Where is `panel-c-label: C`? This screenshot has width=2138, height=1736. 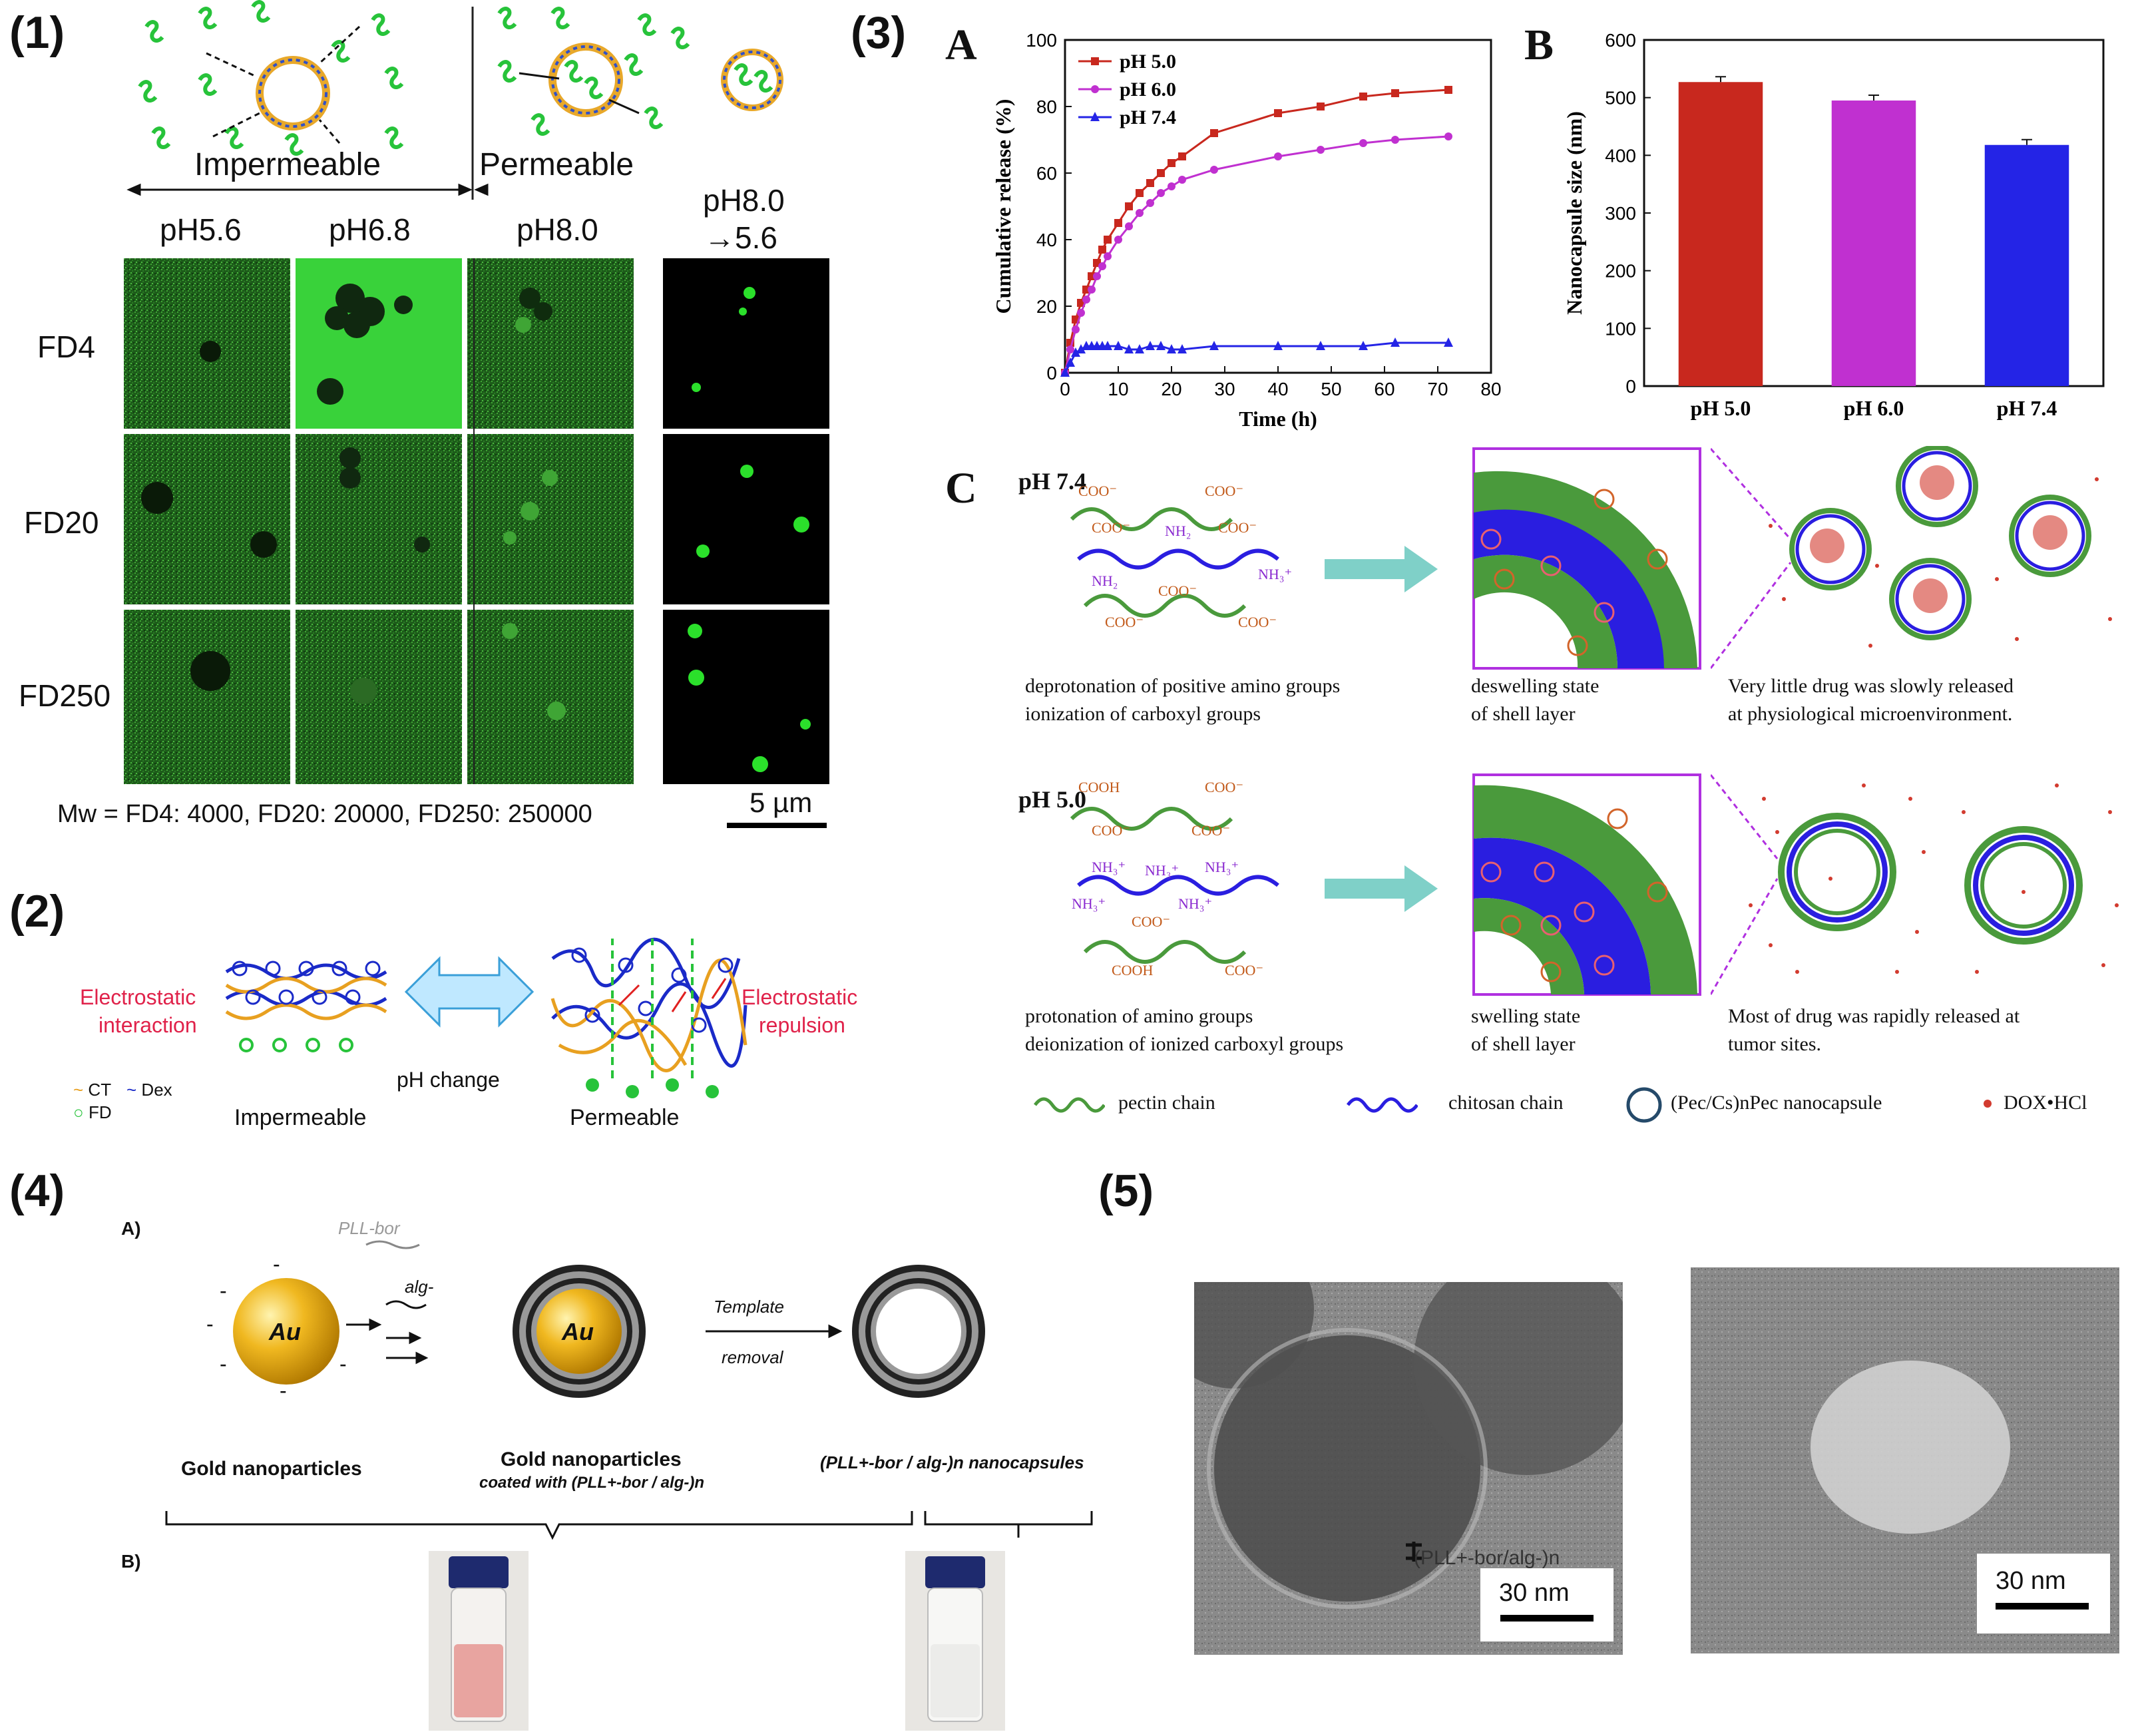 panel-c-label: C is located at coordinates (961, 488).